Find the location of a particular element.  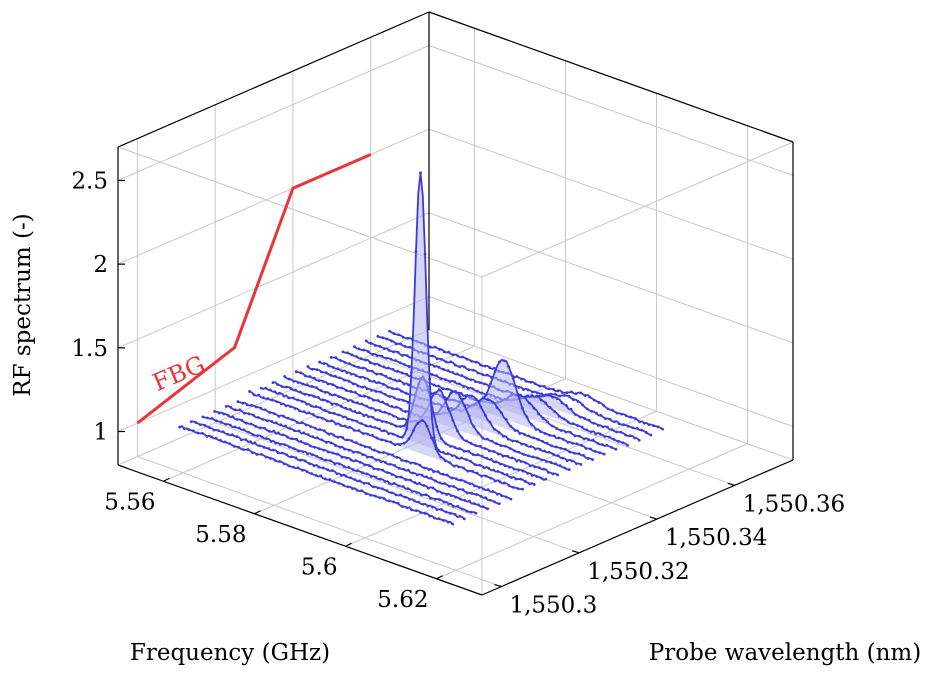

grid-line is located at coordinates (273, 364).